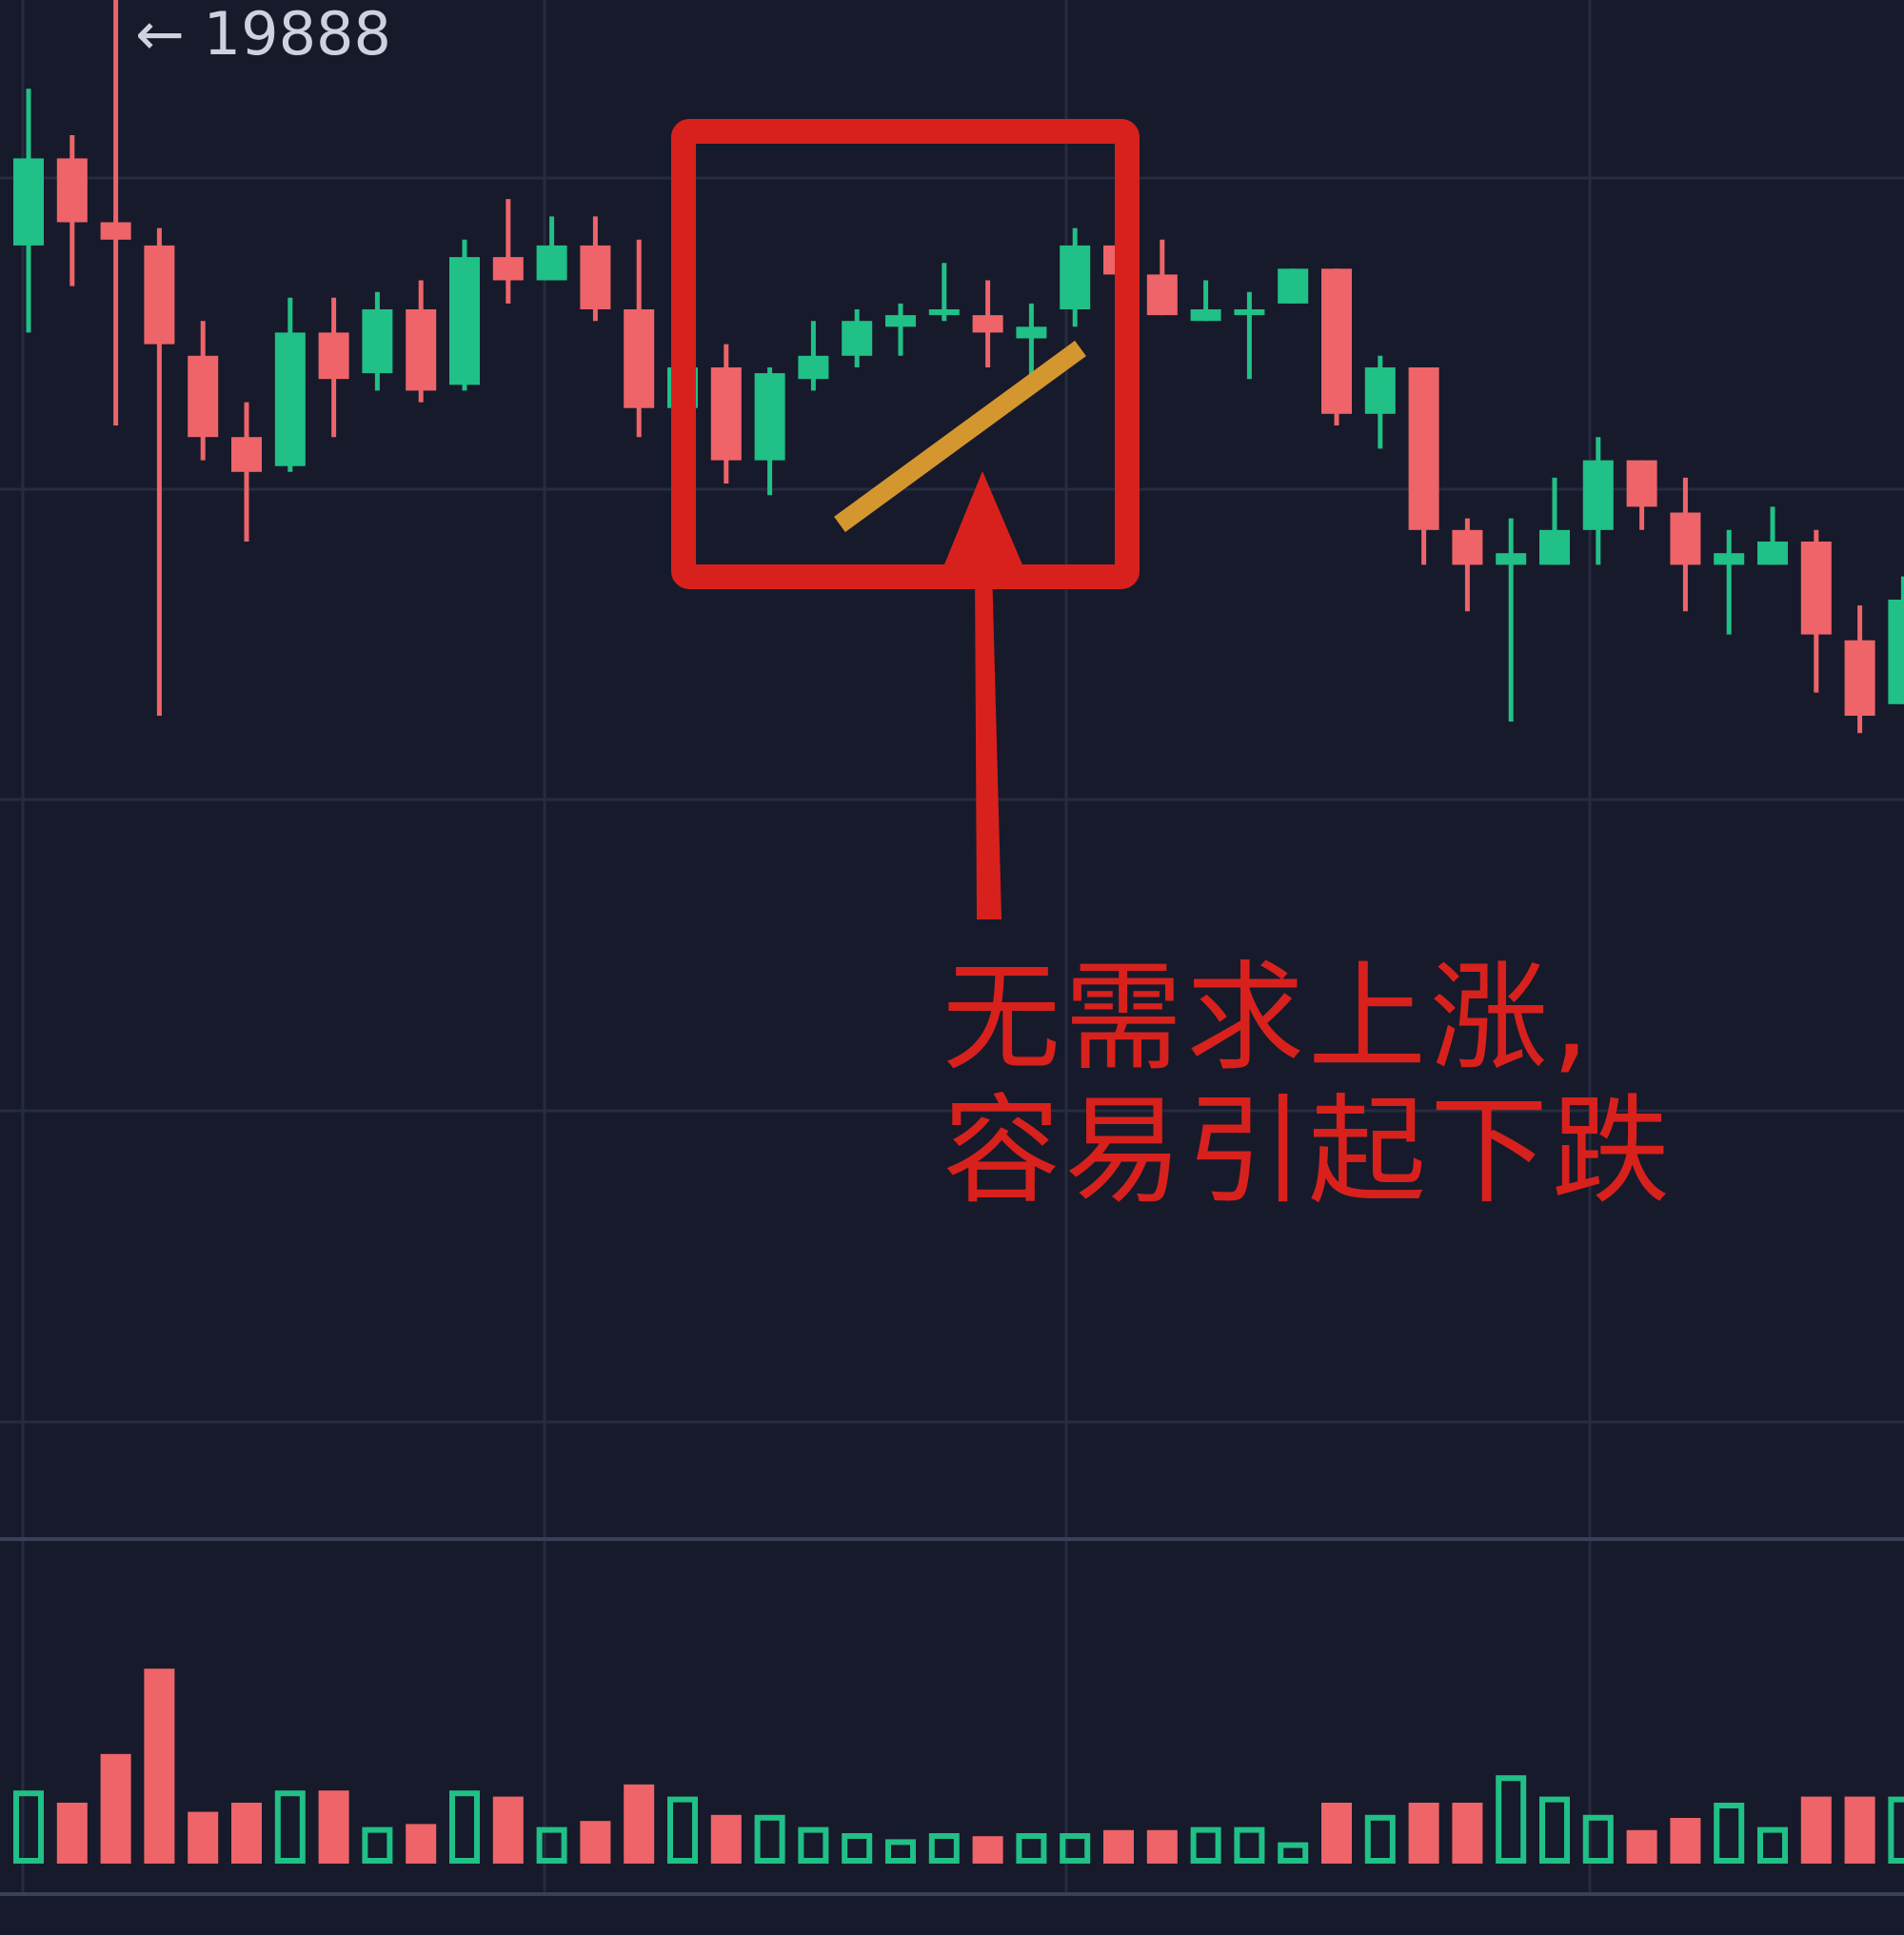 This screenshot has width=1904, height=1935. I want to click on volume-layer, so click(958, 1766).